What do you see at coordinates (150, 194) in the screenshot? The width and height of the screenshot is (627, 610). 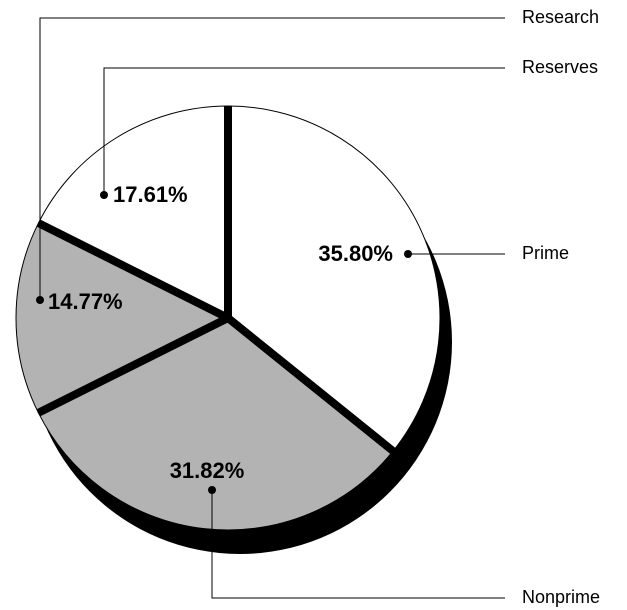 I see `value-label: 17.61%` at bounding box center [150, 194].